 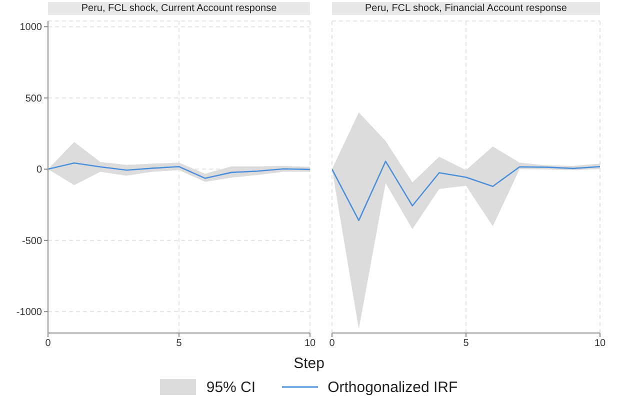 What do you see at coordinates (393, 387) in the screenshot?
I see `legend-label: Orthogonalized IRF` at bounding box center [393, 387].